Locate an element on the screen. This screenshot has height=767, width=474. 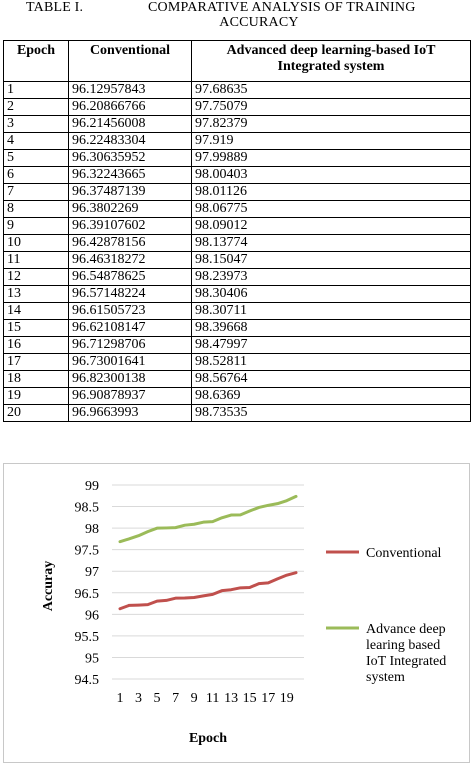
y-tick-label: 97 is located at coordinates (92, 572).